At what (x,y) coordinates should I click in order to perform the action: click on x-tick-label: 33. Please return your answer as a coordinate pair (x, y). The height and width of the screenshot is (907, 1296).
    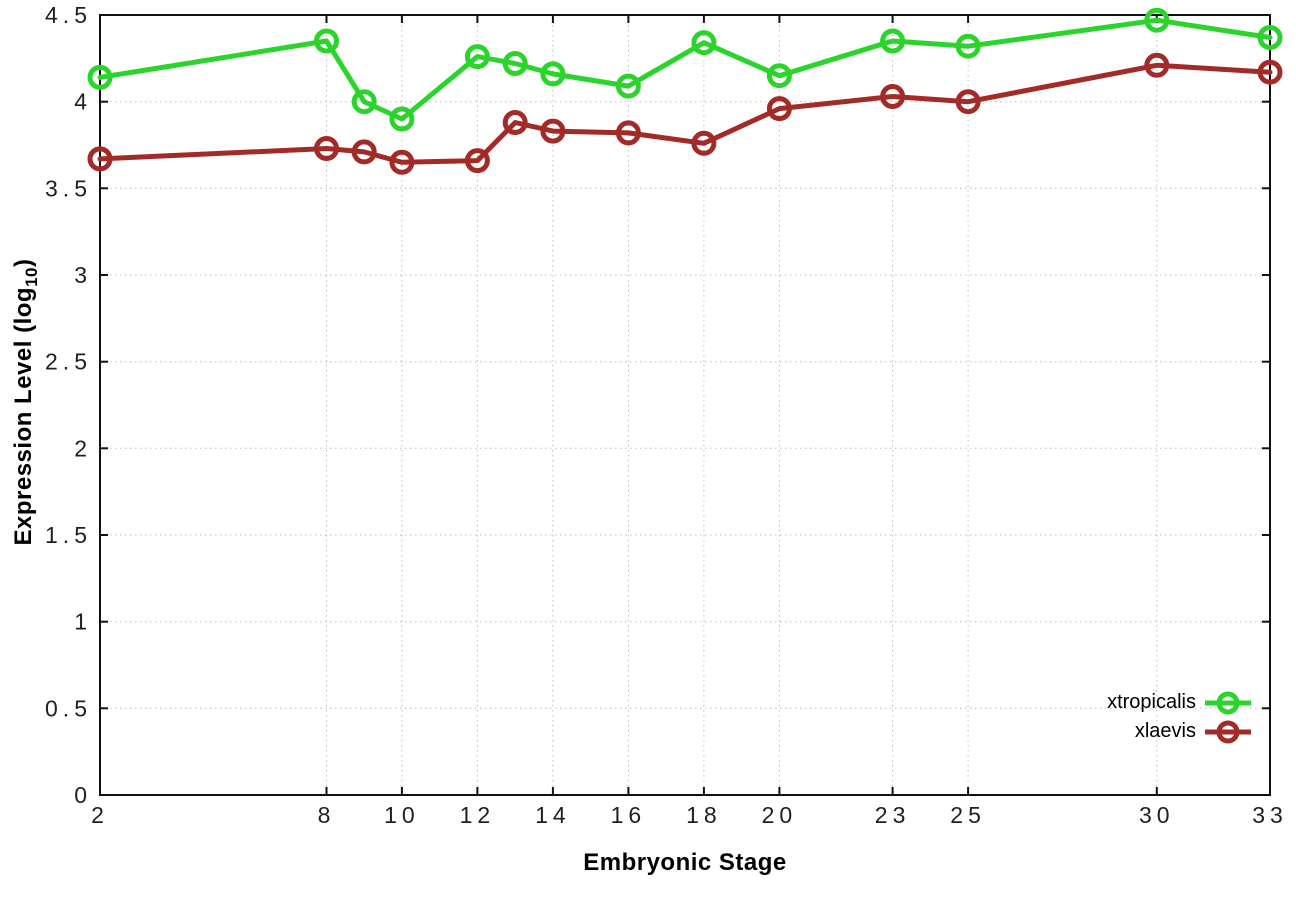
    Looking at the image, I should click on (1270, 815).